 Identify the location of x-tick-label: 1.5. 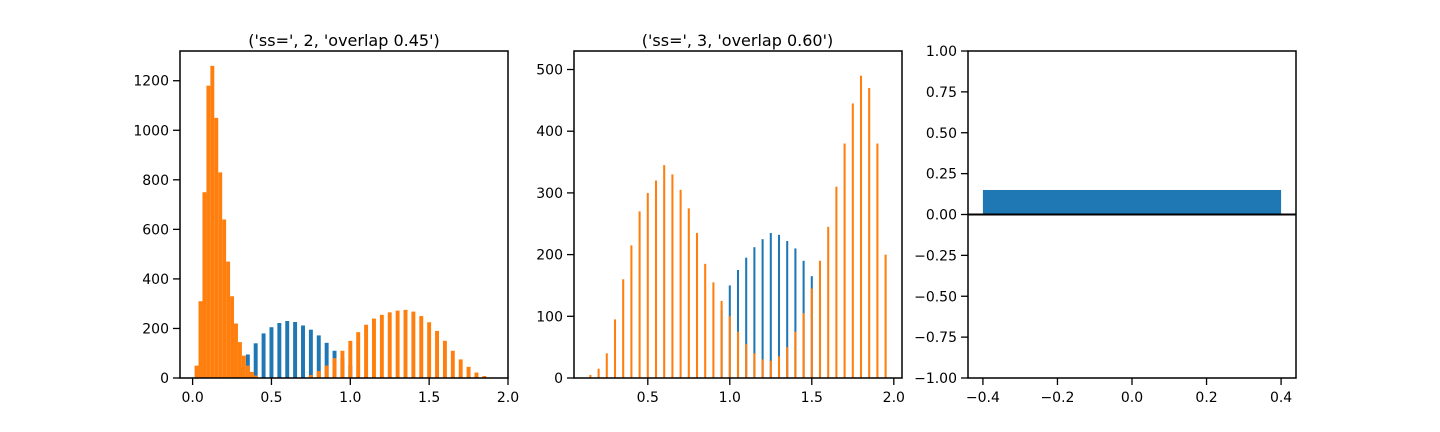
(812, 398).